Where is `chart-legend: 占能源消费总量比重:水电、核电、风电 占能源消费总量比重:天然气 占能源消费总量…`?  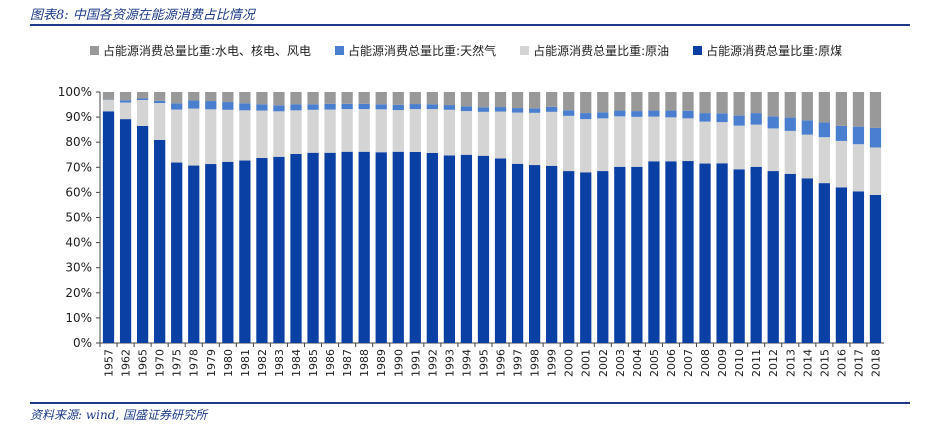 chart-legend: 占能源消费总量比重:水电、核电、风电 占能源消费总量比重:天然气 占能源消费总量… is located at coordinates (466, 50).